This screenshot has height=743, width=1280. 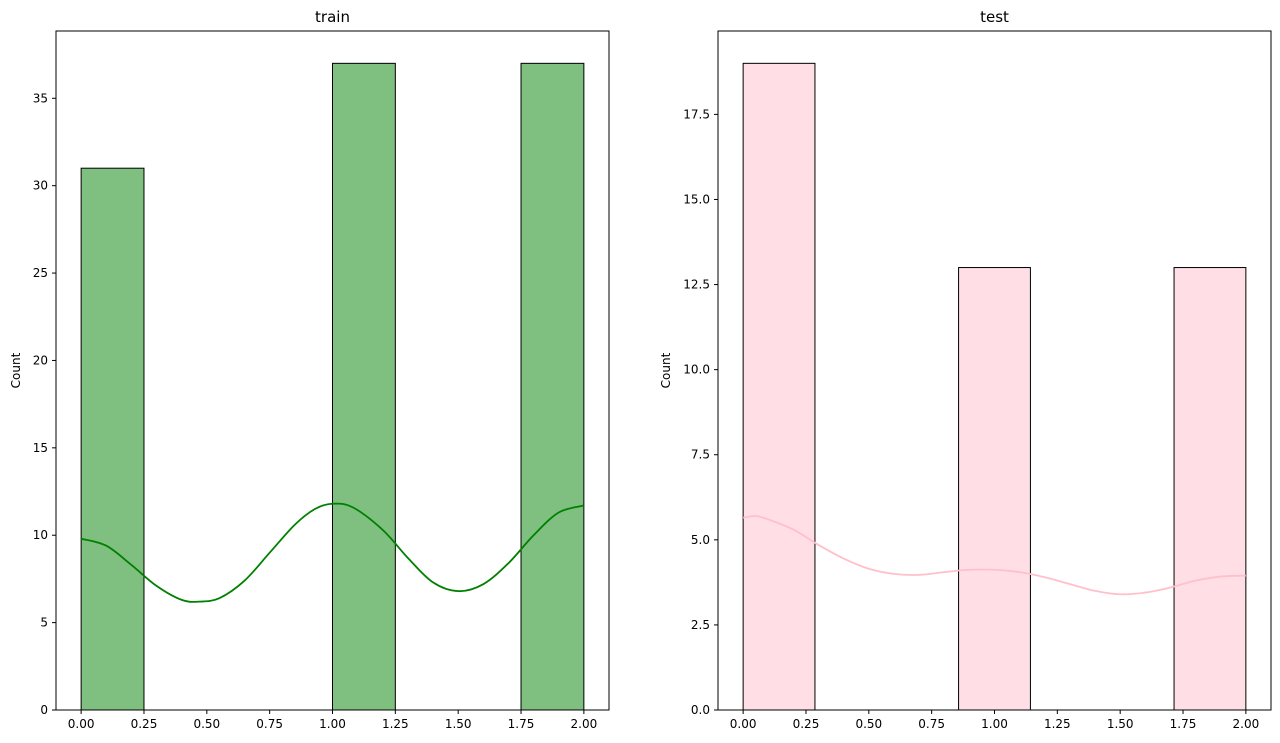 What do you see at coordinates (700, 455) in the screenshot?
I see `test-ytick-label-3: 7.5` at bounding box center [700, 455].